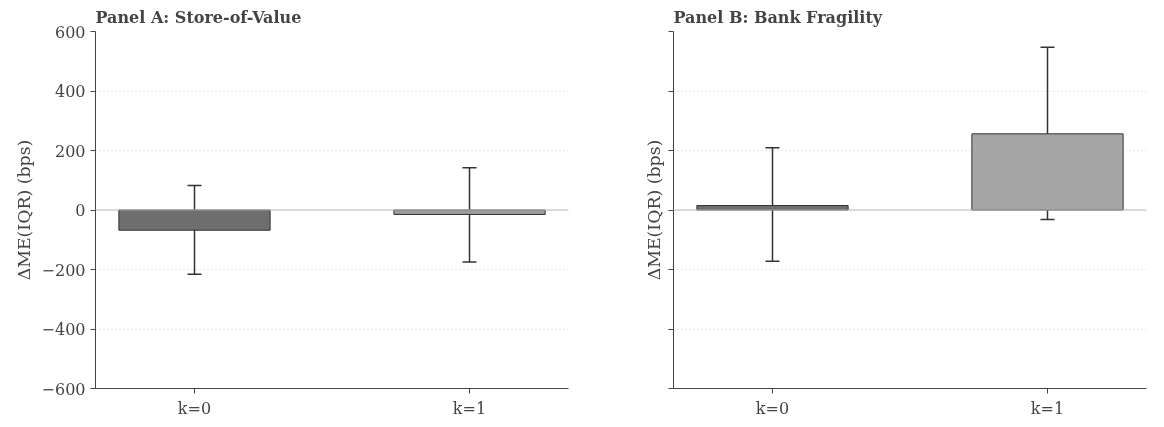 The width and height of the screenshot is (1164, 427). Describe the element at coordinates (70, 151) in the screenshot. I see `y-tick-label: 200` at that location.